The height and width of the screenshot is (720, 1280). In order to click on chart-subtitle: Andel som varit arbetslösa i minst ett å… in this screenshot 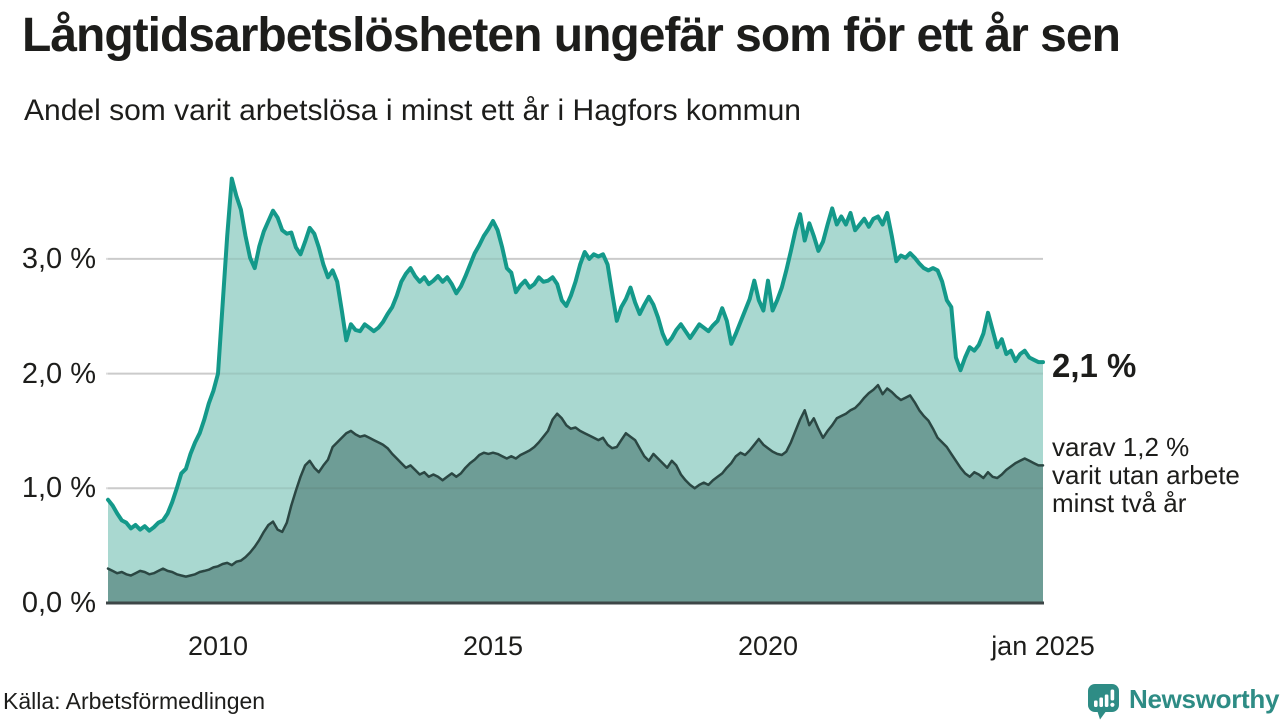, I will do `click(412, 110)`.